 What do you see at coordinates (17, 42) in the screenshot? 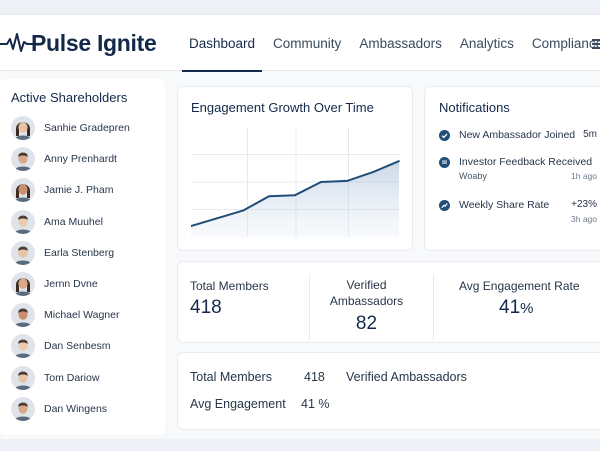
I see `pulse-logo-icon` at bounding box center [17, 42].